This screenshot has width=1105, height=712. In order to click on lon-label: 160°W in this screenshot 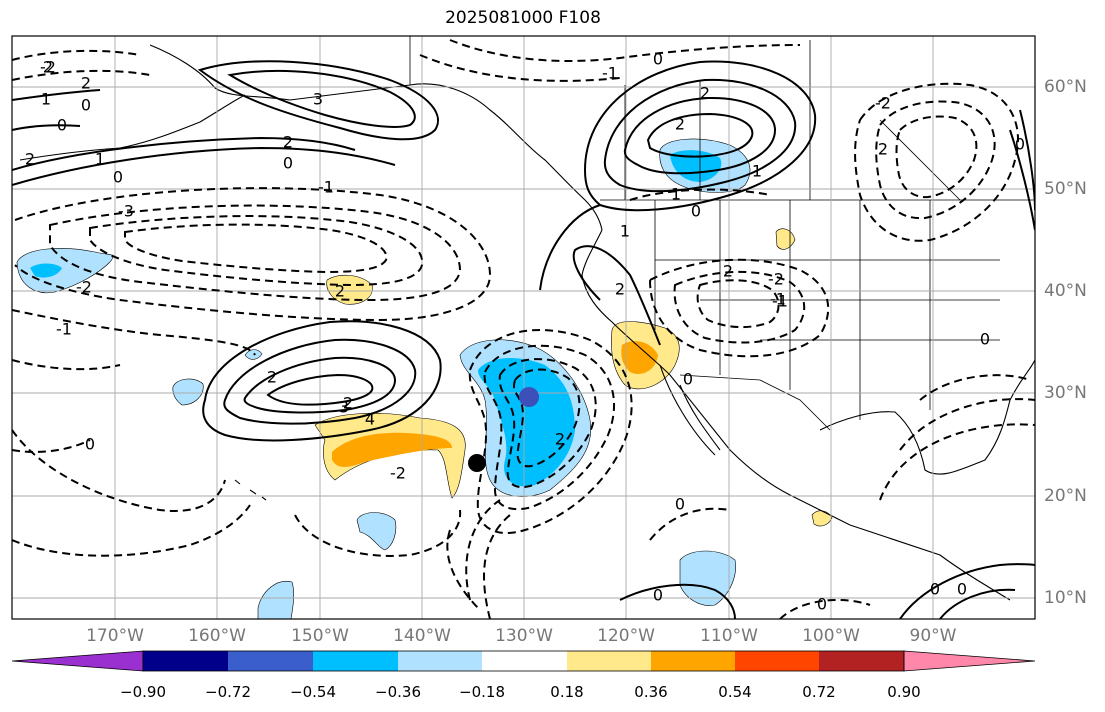, I will do `click(217, 636)`.